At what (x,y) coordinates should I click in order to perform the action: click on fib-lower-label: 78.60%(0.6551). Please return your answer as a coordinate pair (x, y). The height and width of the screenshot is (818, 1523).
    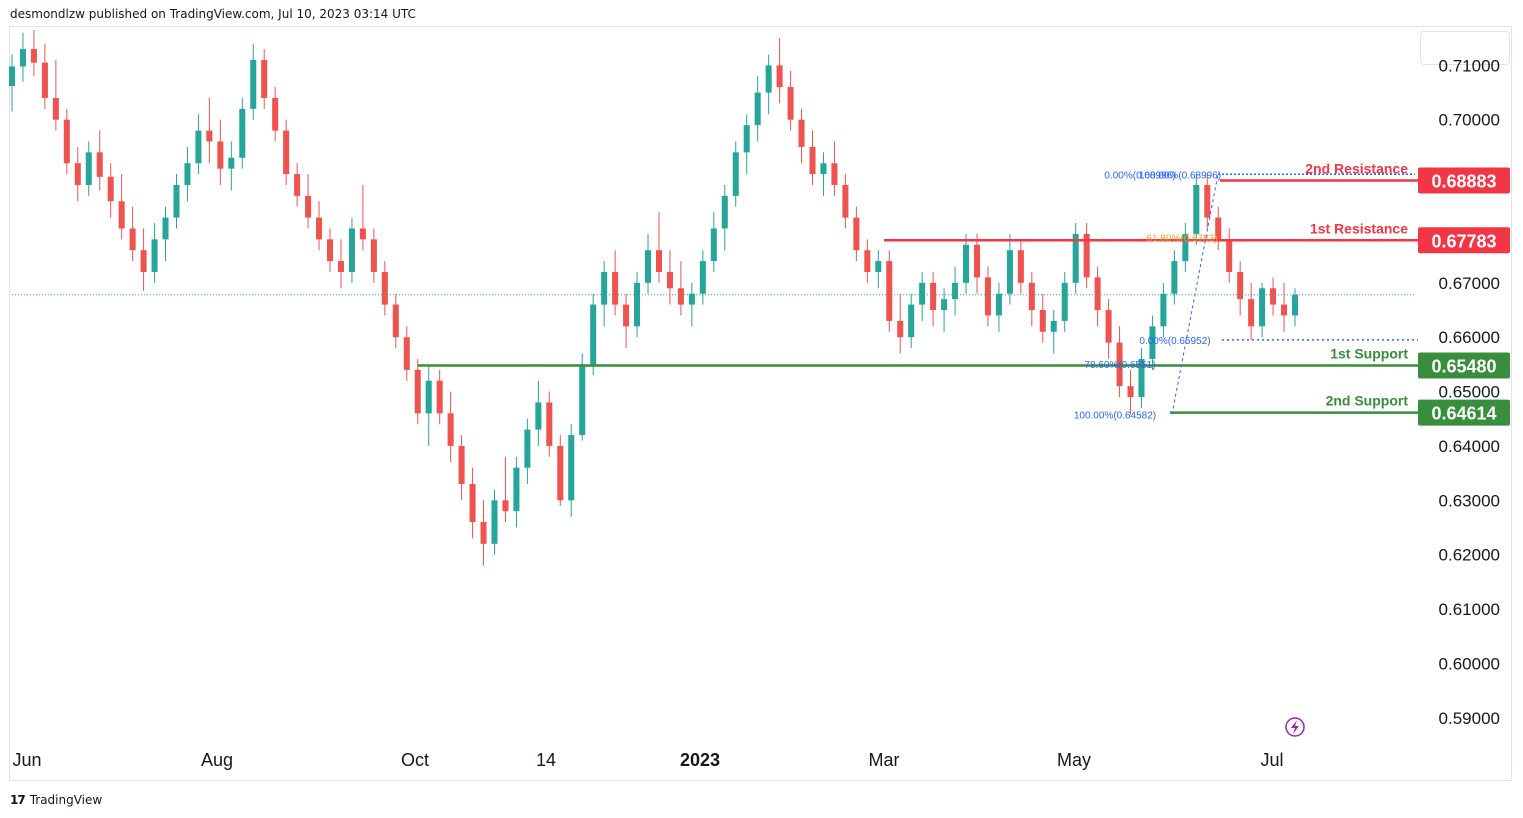
    Looking at the image, I should click on (1119, 365).